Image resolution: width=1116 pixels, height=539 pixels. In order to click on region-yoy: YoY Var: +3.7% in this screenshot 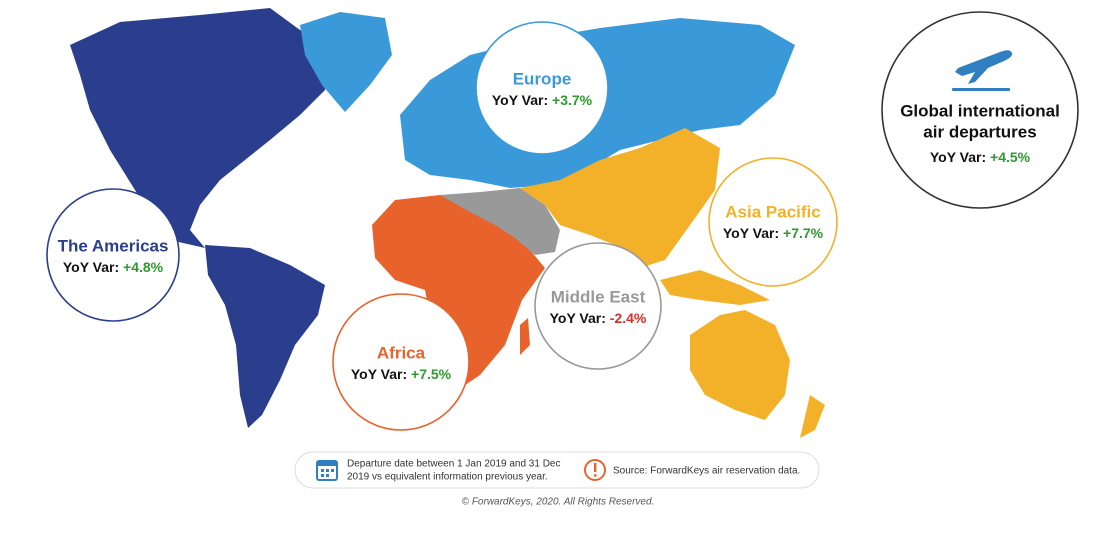, I will do `click(542, 100)`.